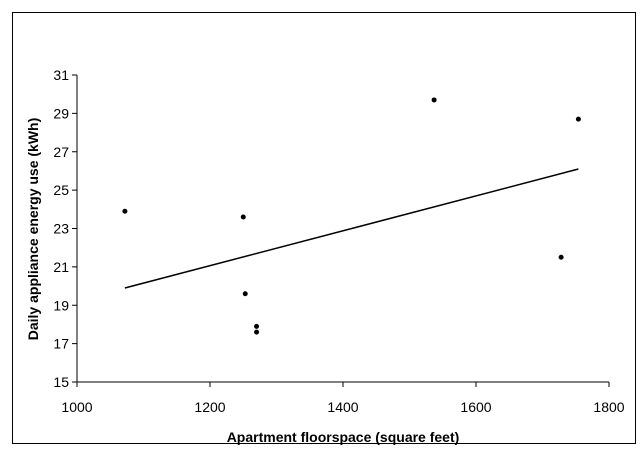 This screenshot has width=642, height=450. I want to click on y-tick-label: 15, so click(61, 382).